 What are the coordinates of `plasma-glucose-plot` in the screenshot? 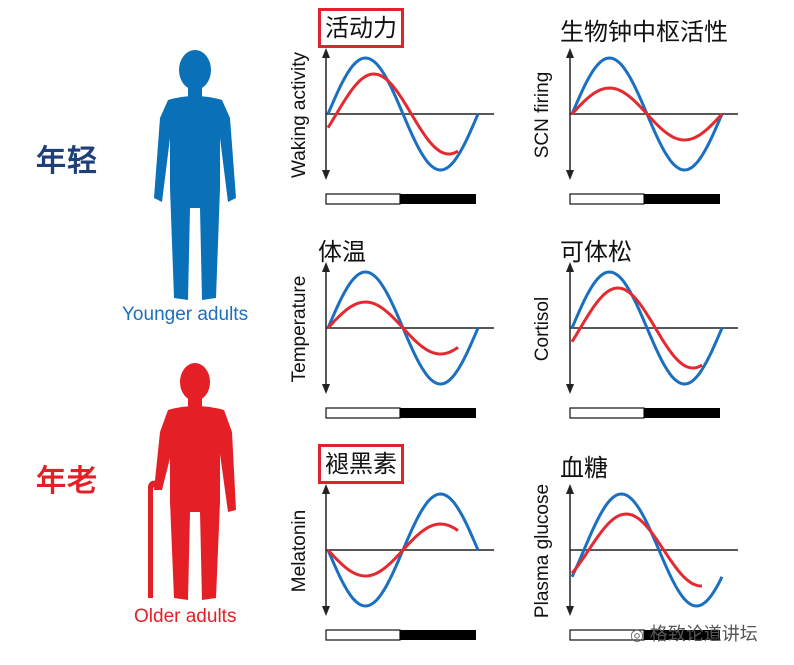 It's located at (652, 562).